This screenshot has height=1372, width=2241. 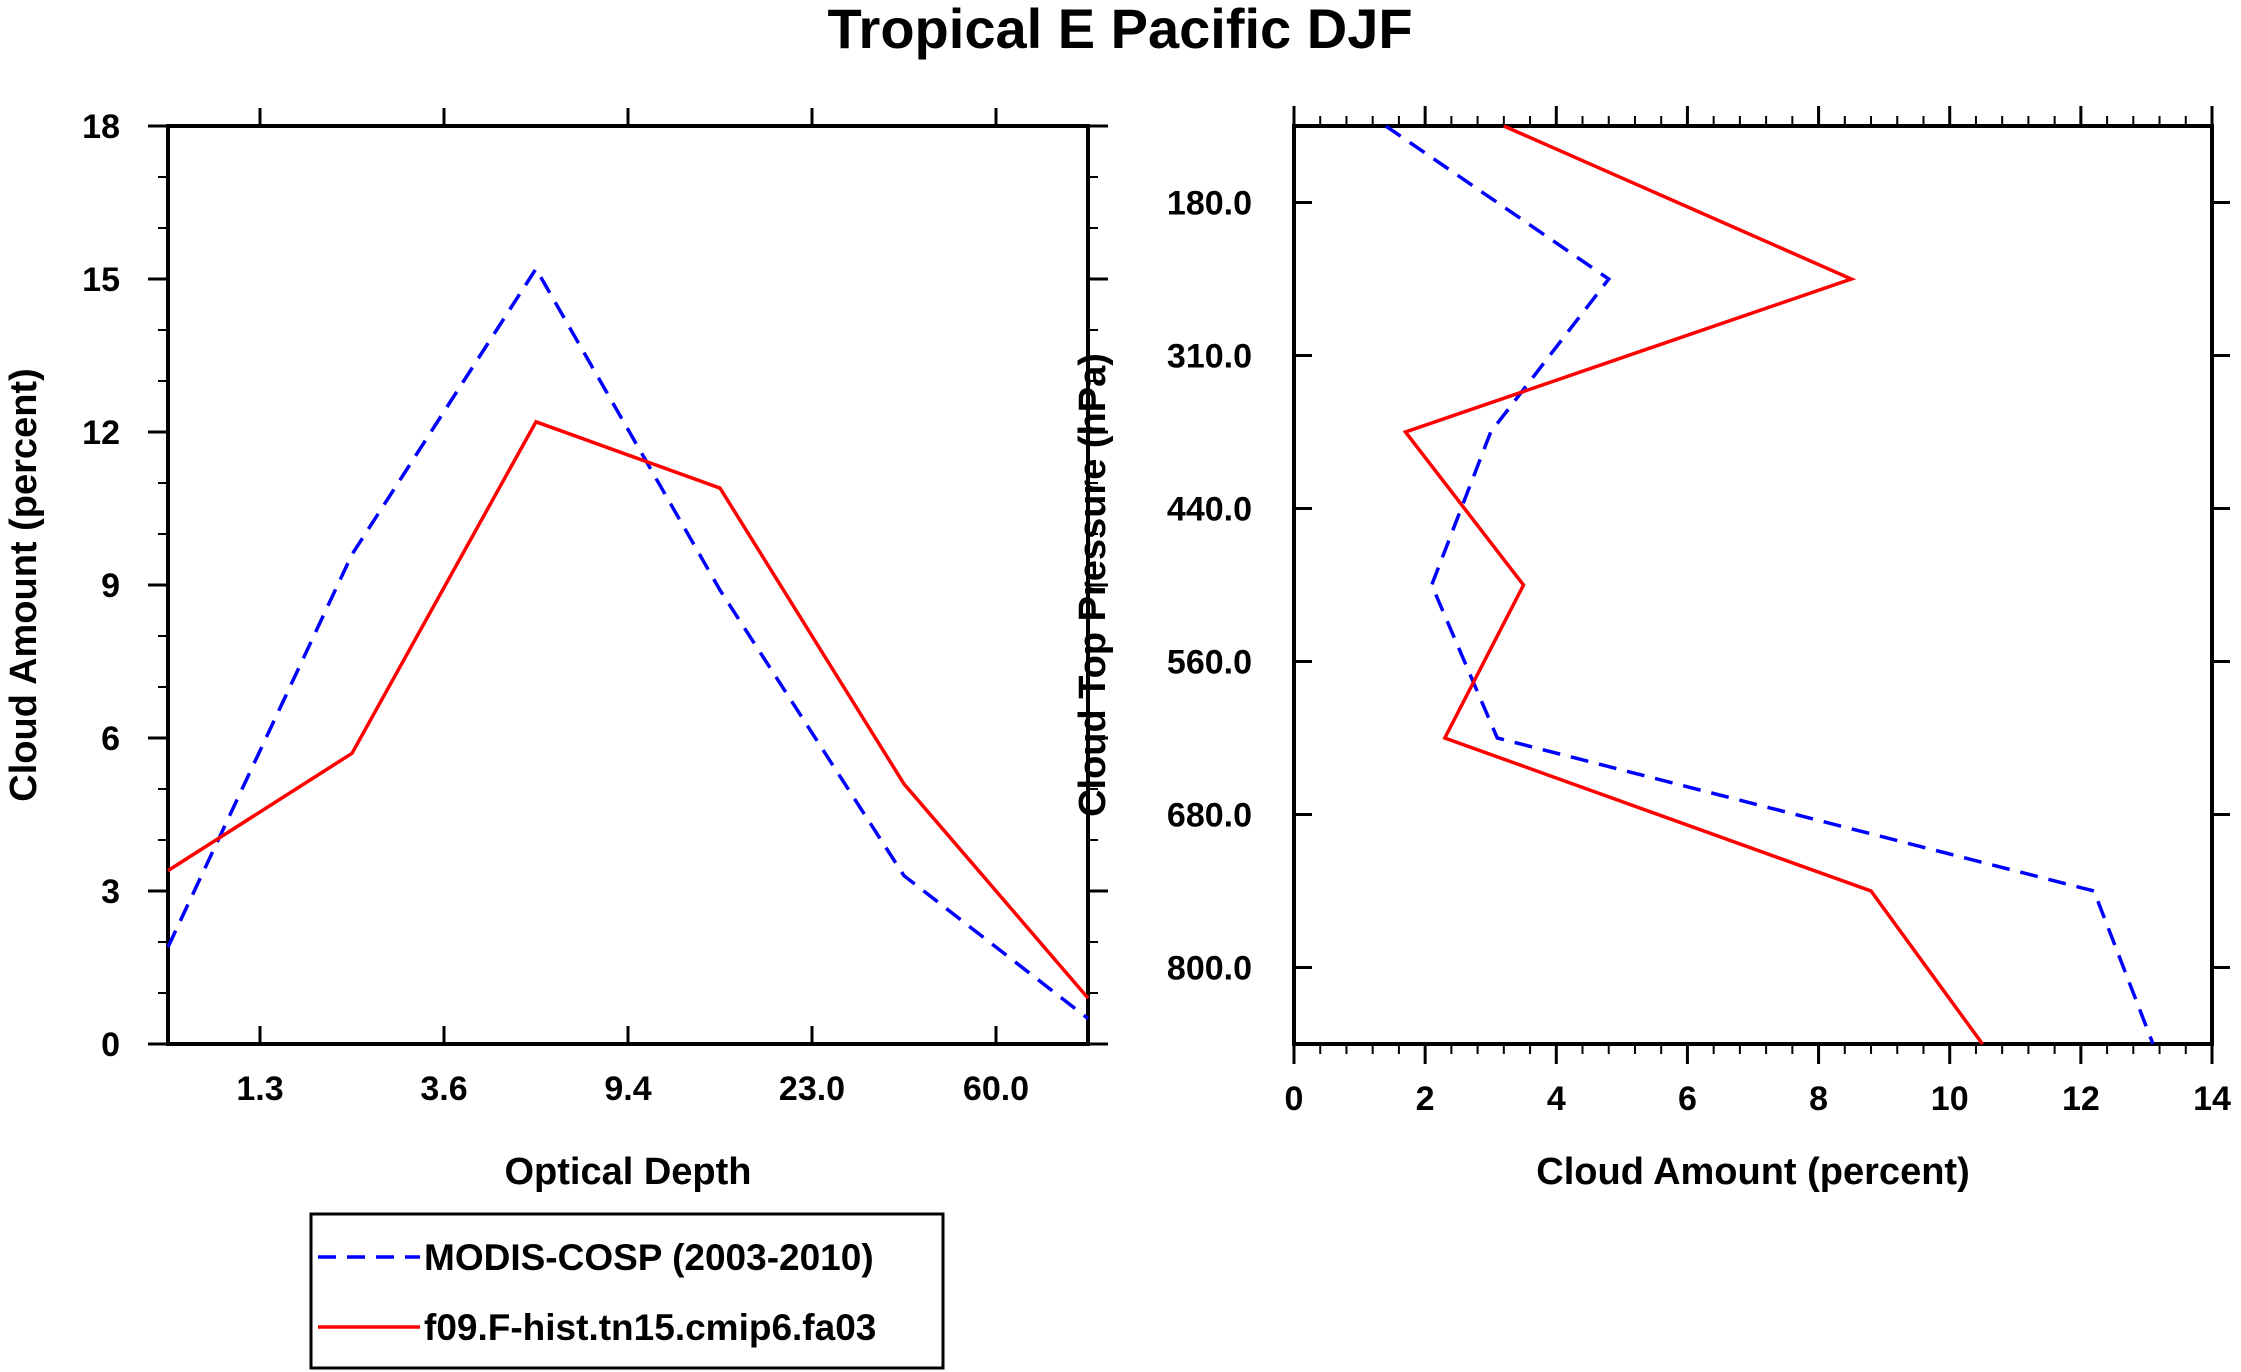 What do you see at coordinates (1209, 663) in the screenshot?
I see `right-y-tick-label: 560.0` at bounding box center [1209, 663].